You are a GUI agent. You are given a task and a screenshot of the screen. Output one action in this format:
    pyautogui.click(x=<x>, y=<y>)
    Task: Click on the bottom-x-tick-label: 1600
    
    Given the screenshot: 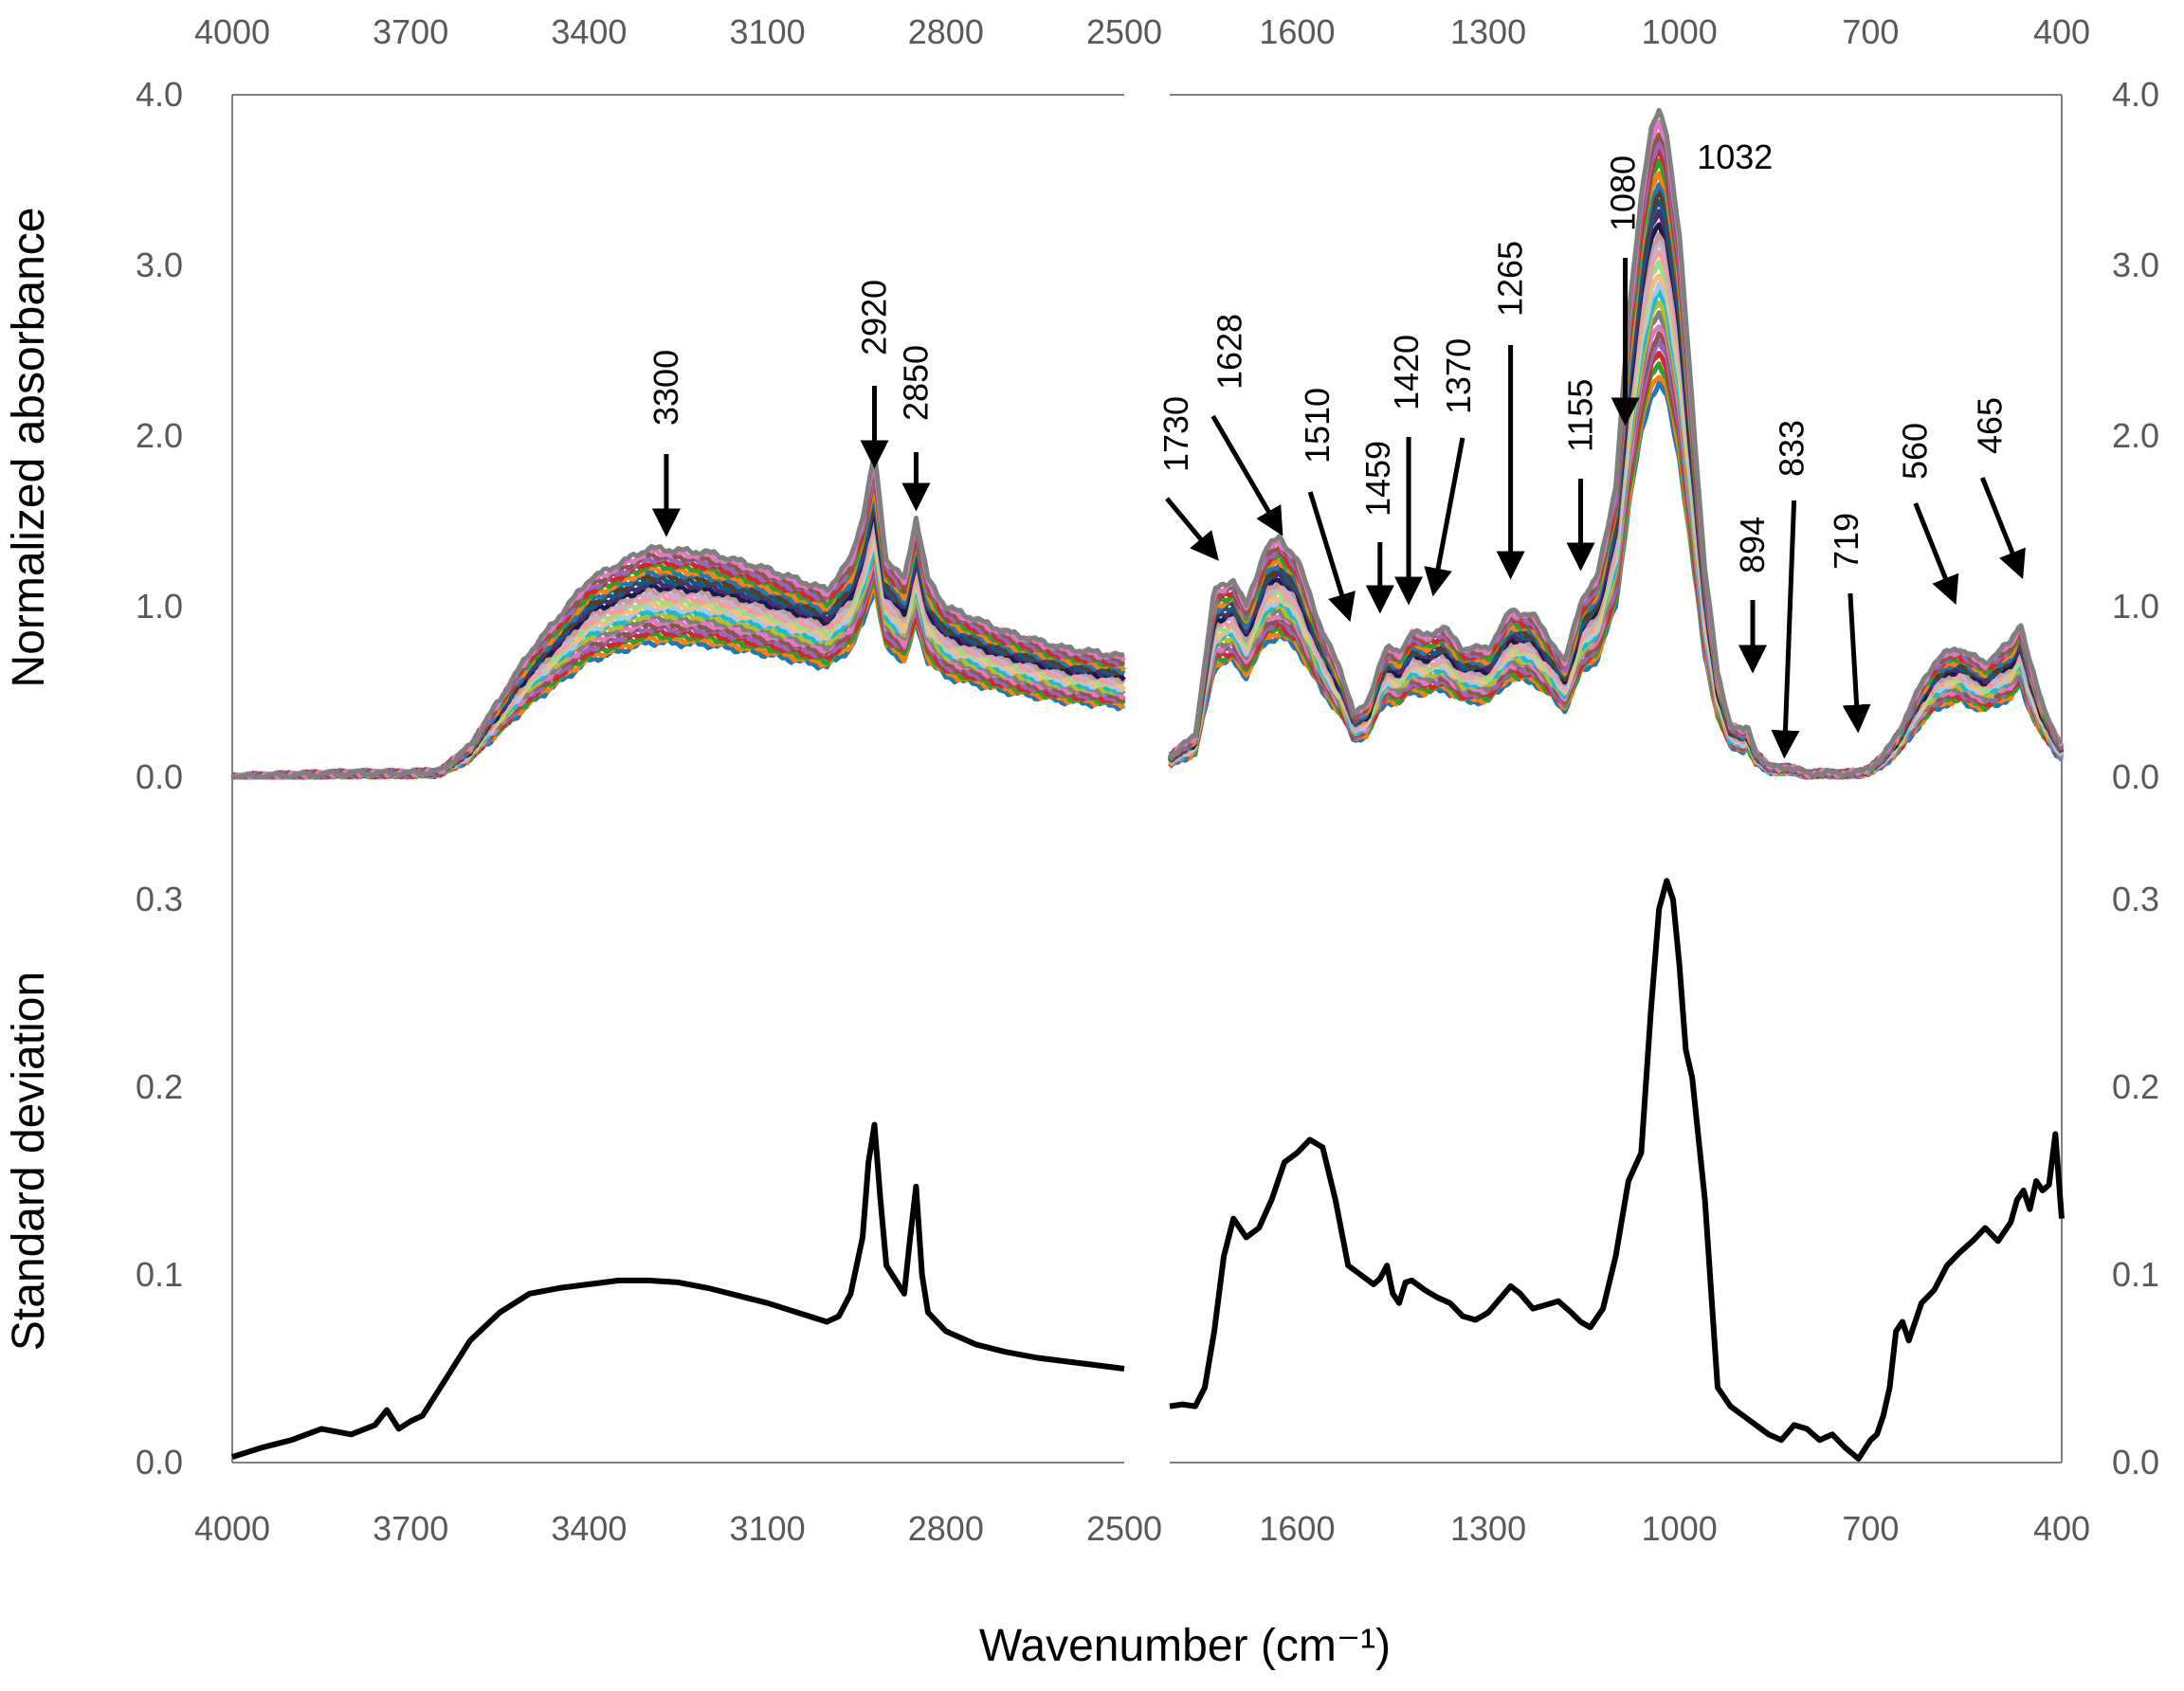 What is the action you would take?
    pyautogui.click(x=1297, y=1528)
    